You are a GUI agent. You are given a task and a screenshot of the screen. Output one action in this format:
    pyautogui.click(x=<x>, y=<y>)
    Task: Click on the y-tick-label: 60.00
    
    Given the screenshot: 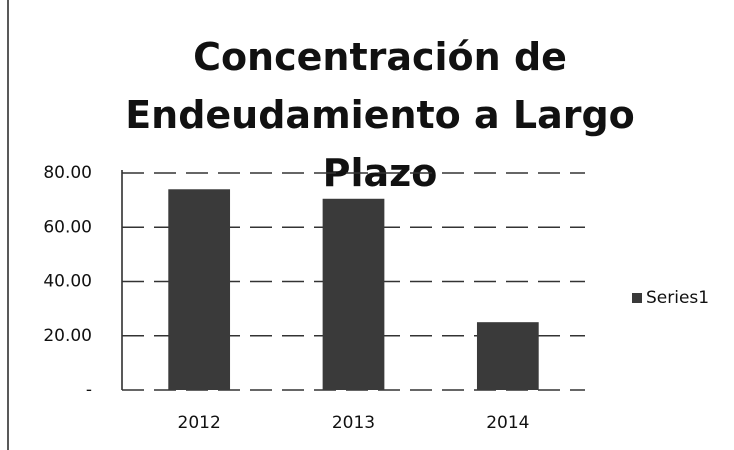 What is the action you would take?
    pyautogui.click(x=67, y=227)
    